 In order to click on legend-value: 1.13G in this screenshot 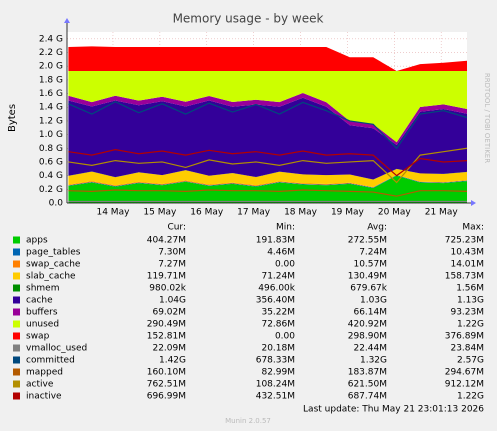, I will do `click(470, 301)`.